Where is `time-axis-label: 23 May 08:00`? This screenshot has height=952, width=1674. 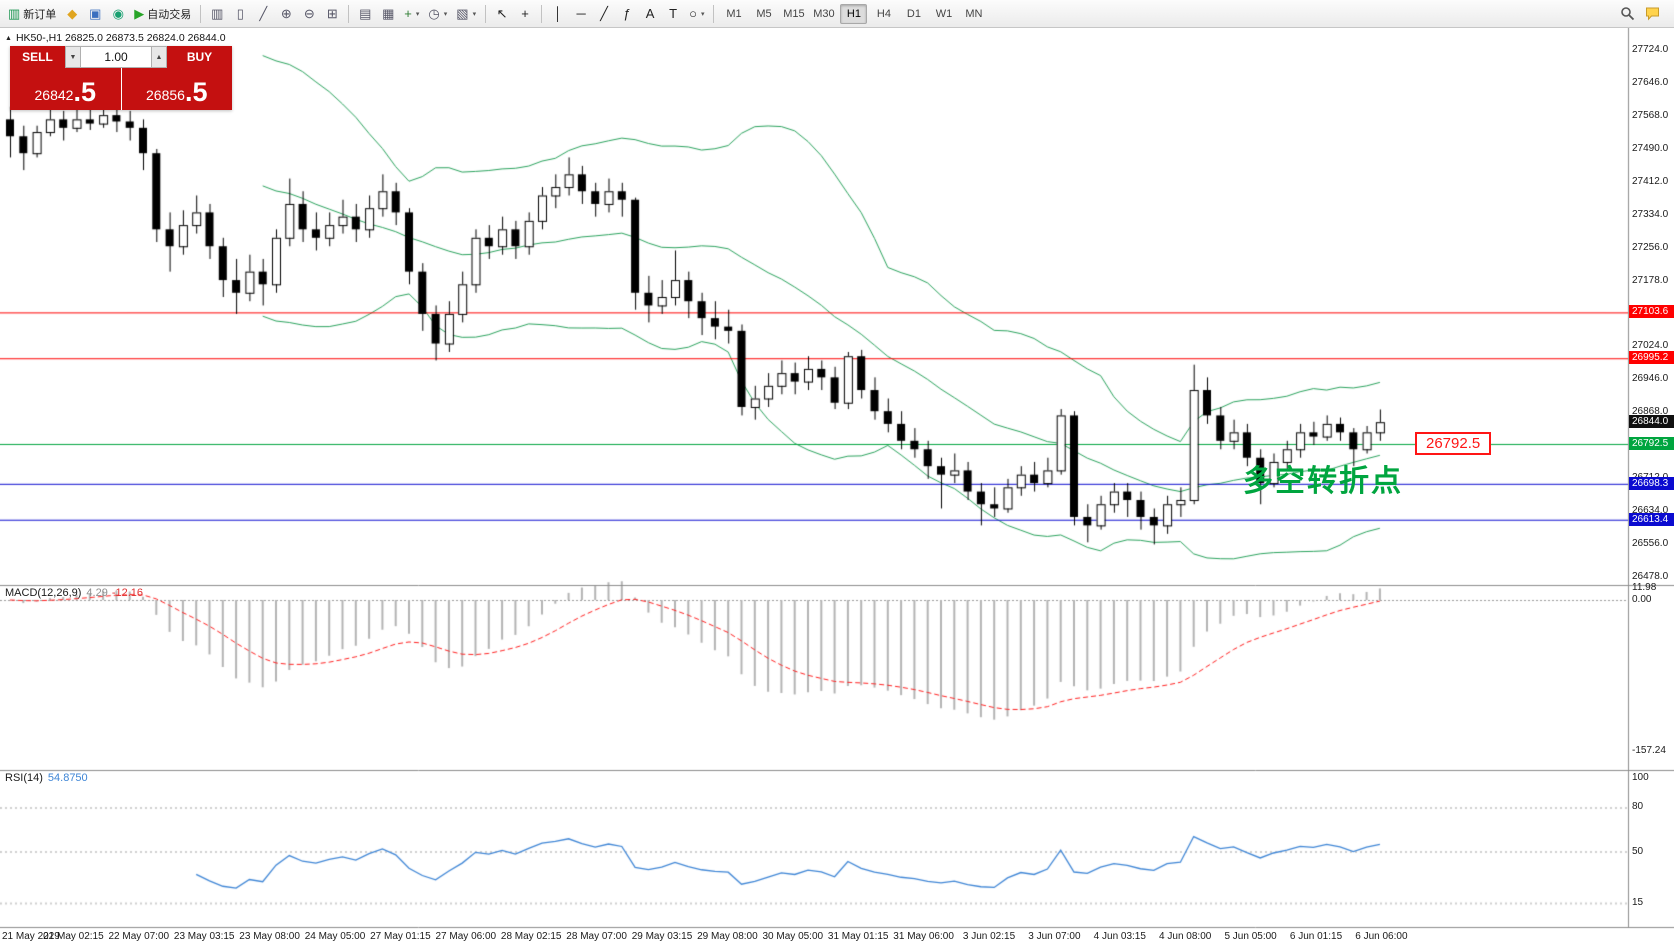
time-axis-label: 23 May 08:00 is located at coordinates (269, 936).